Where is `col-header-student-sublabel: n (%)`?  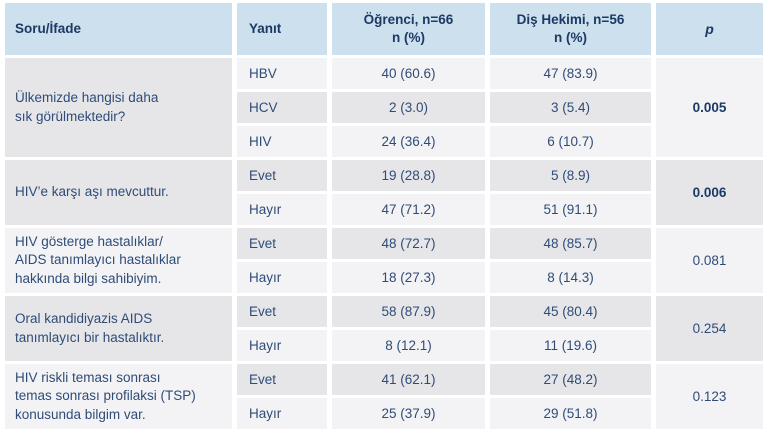 col-header-student-sublabel: n (%) is located at coordinates (408, 37).